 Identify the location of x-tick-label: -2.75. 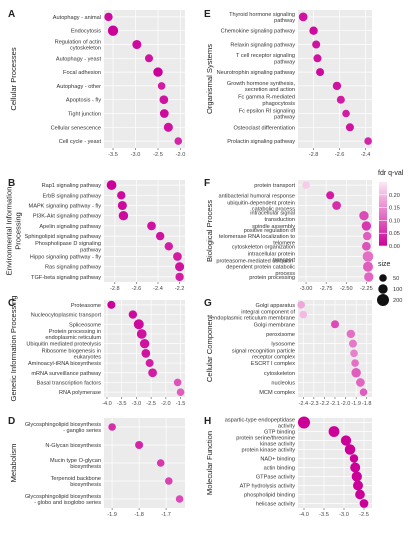
(326, 289).